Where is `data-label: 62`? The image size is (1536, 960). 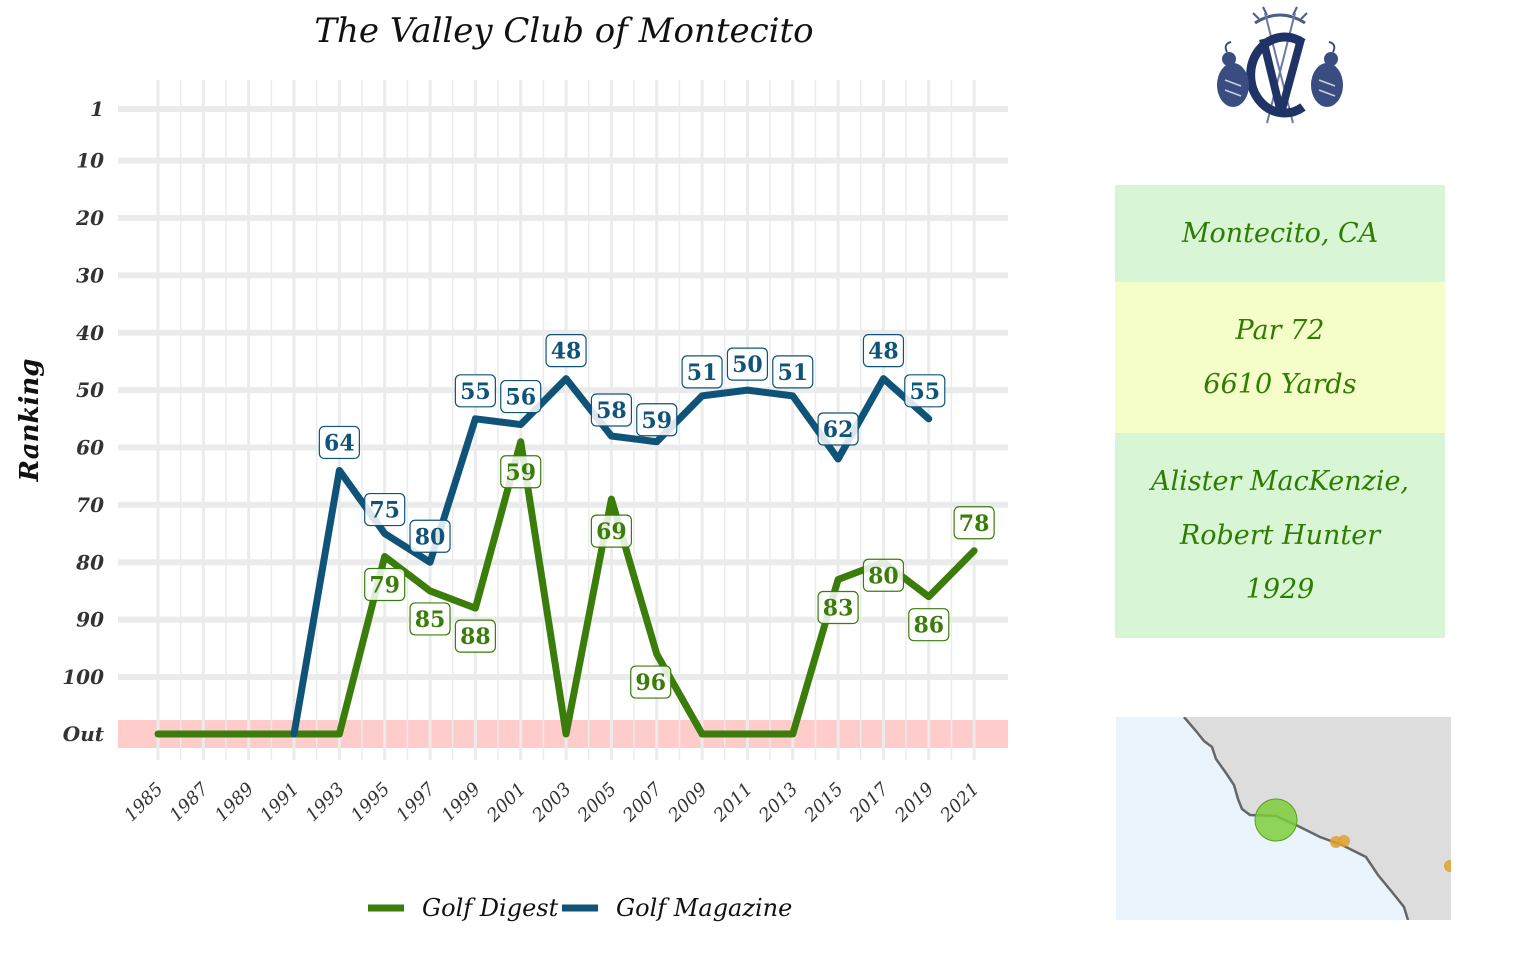 data-label: 62 is located at coordinates (838, 430).